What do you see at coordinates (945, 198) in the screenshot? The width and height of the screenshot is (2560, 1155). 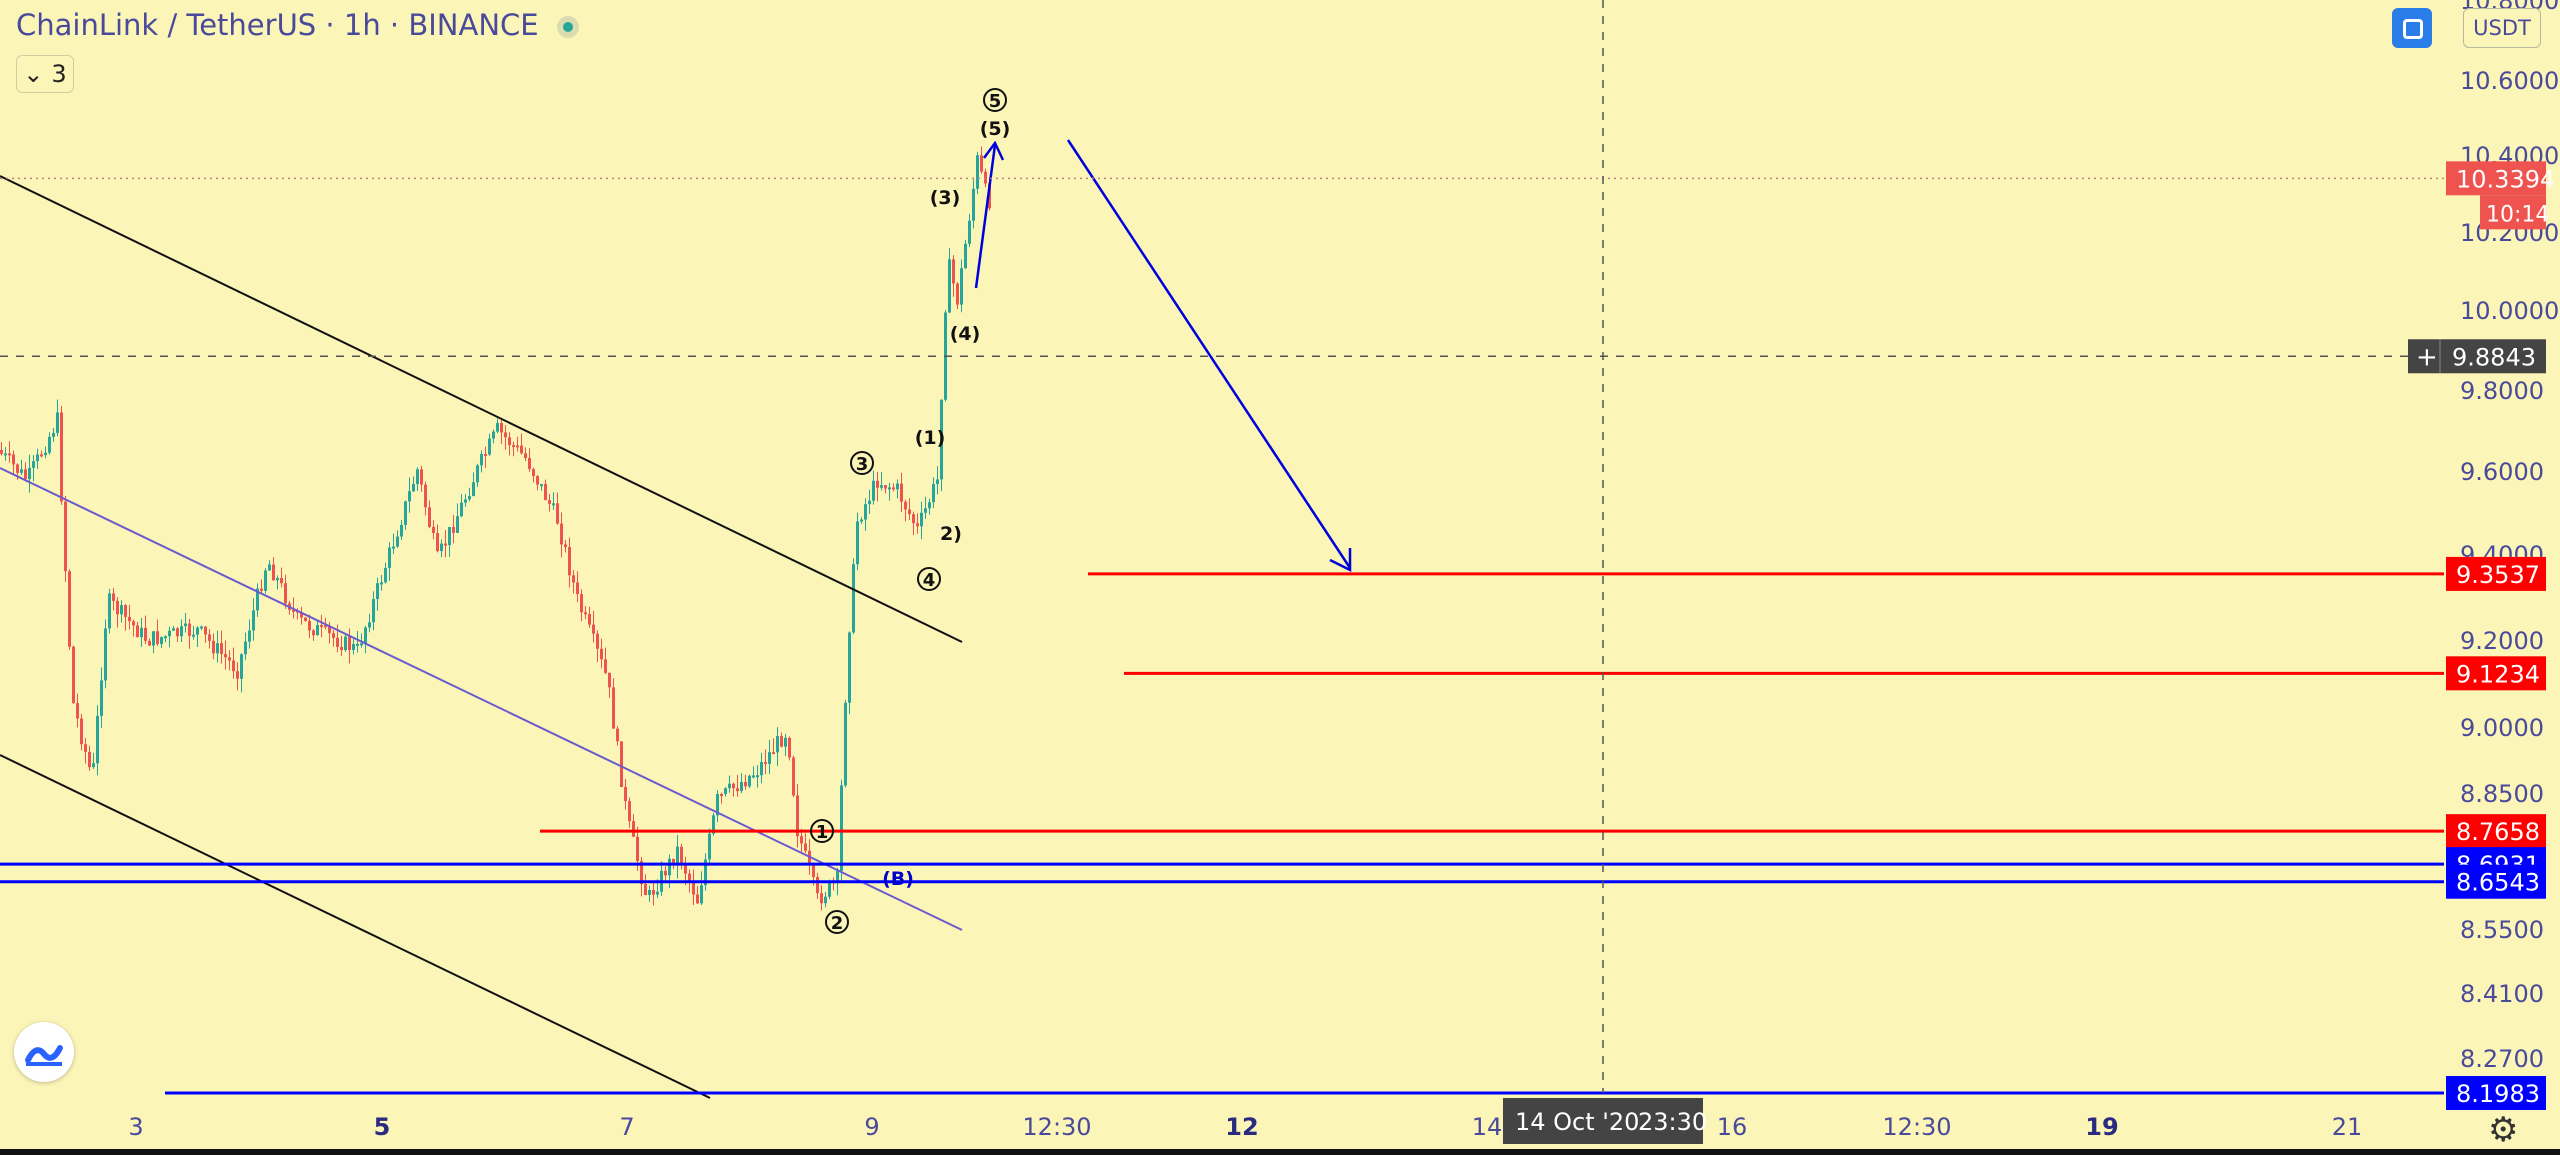 I see `wave-label: (3)` at bounding box center [945, 198].